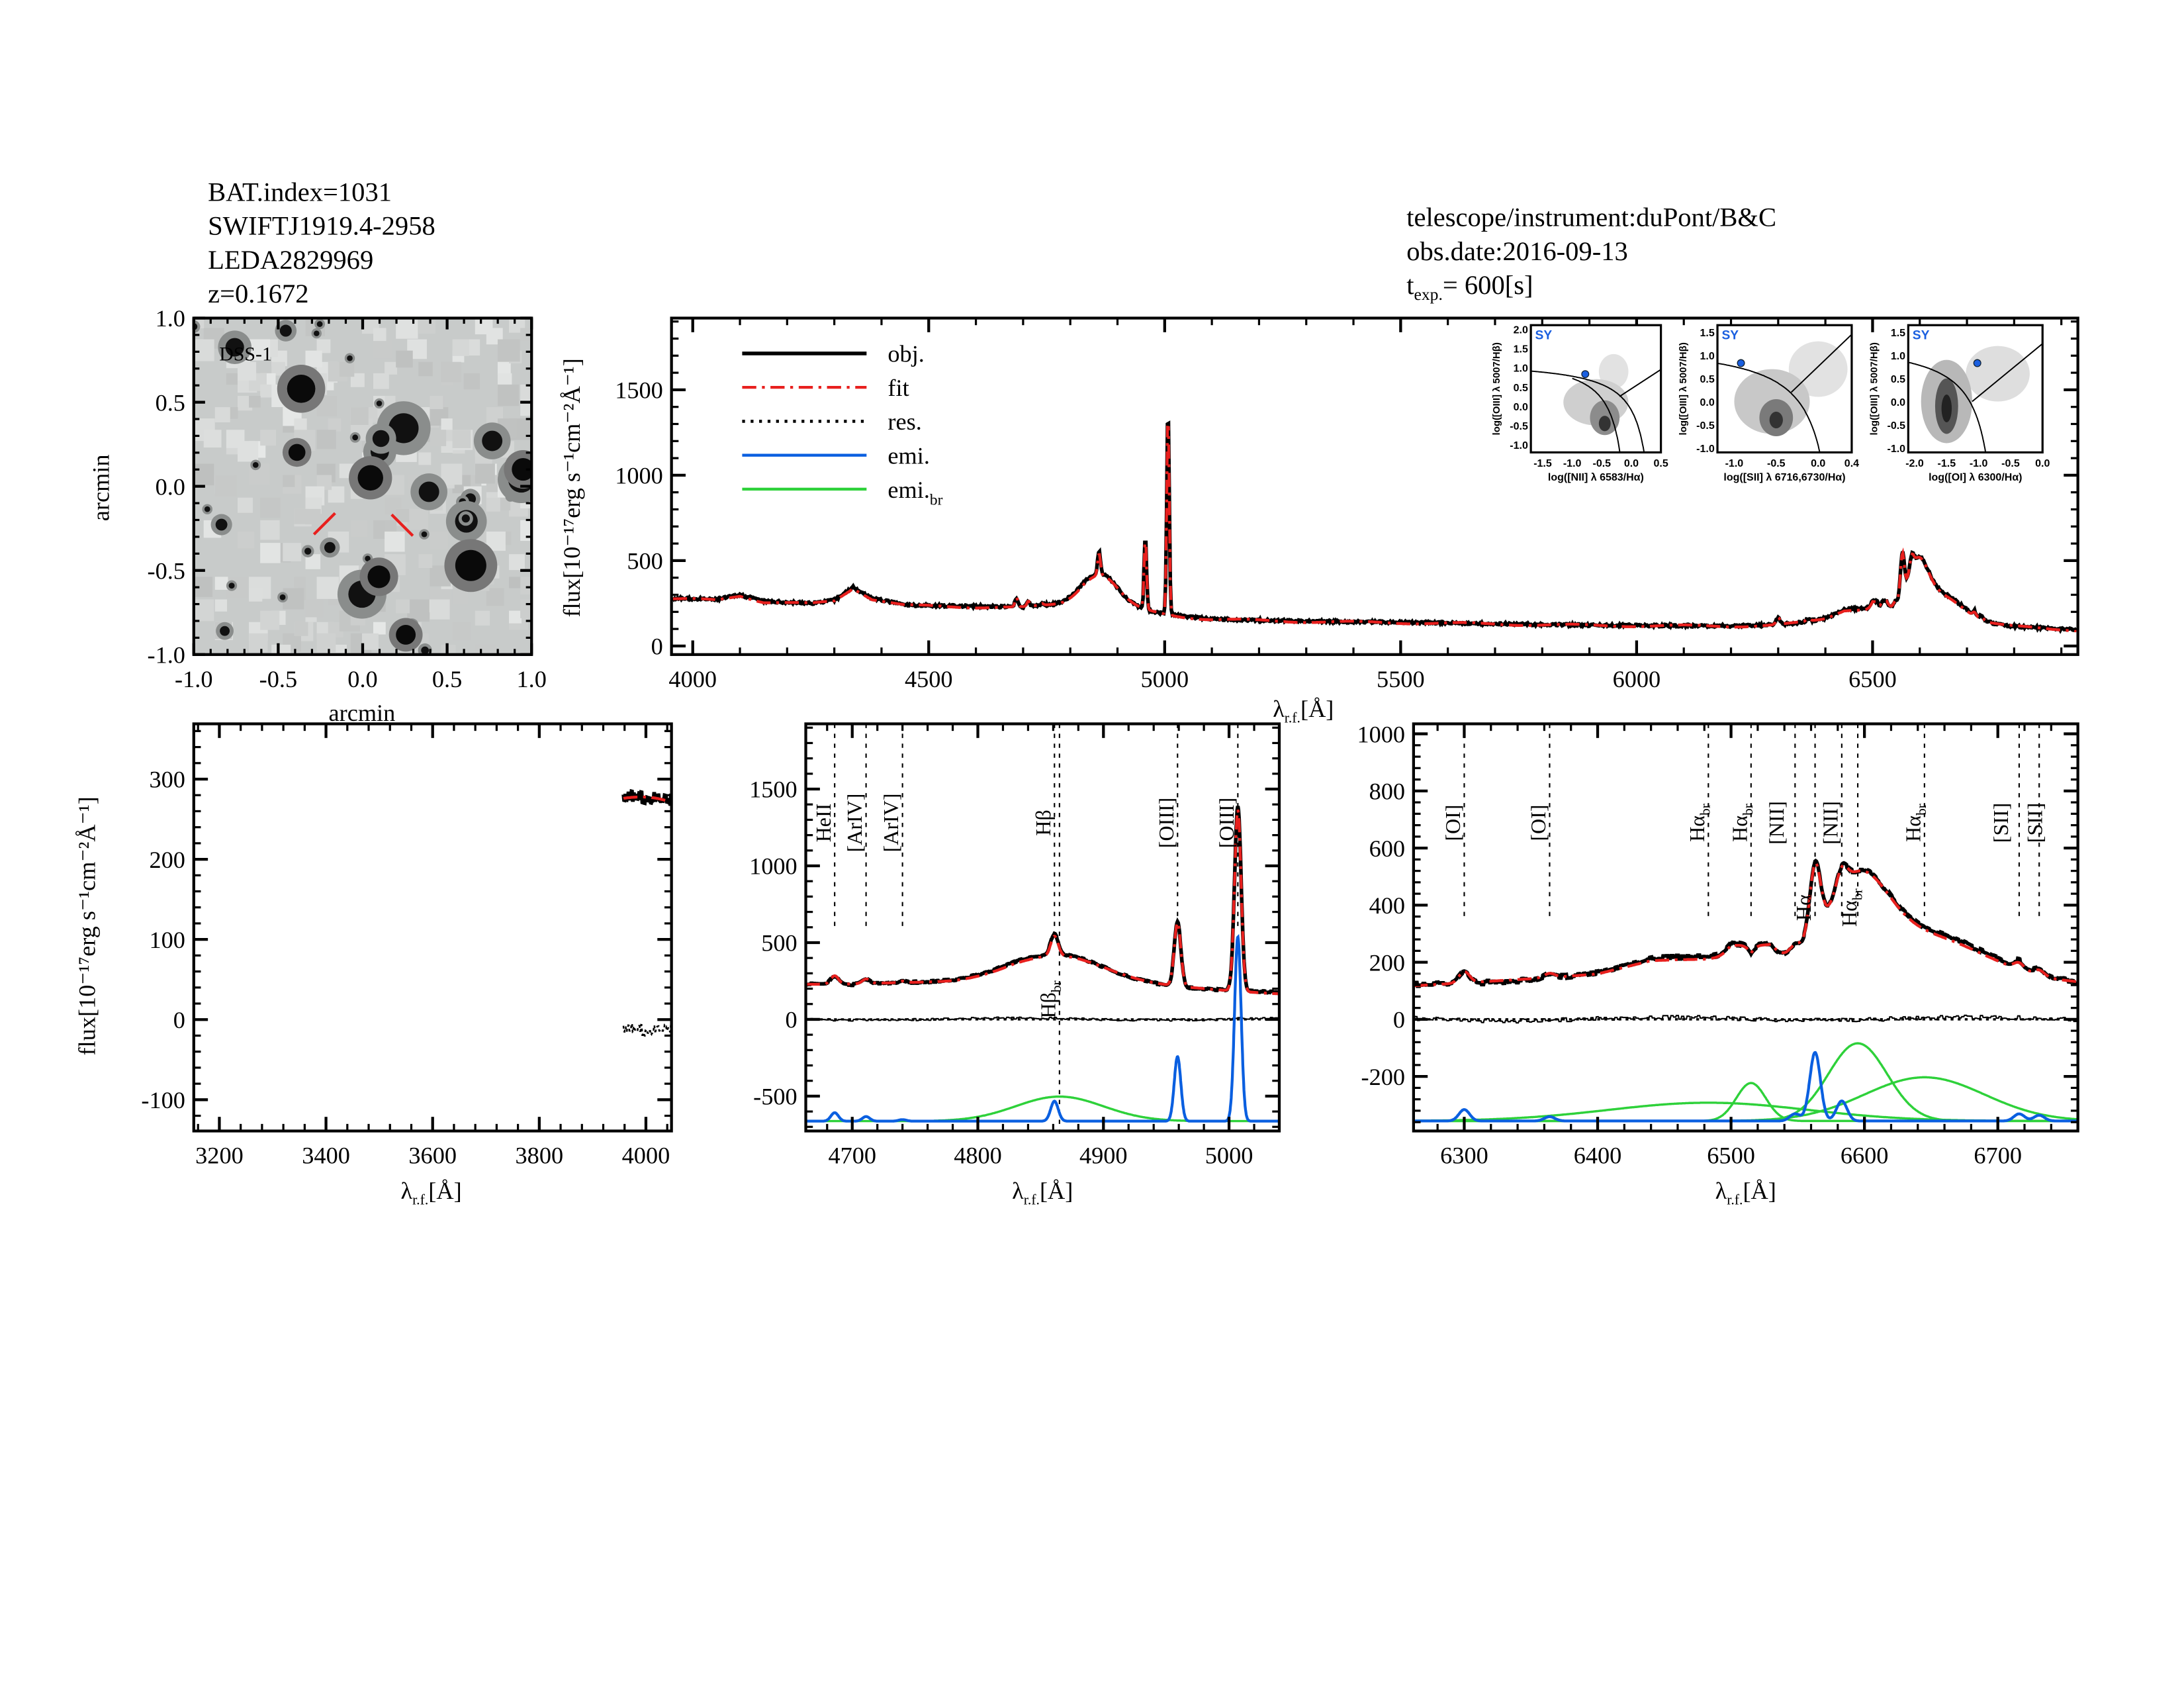 The width and height of the screenshot is (2184, 1688). Describe the element at coordinates (219, 1156) in the screenshot. I see `x-tick-label: 3200` at that location.